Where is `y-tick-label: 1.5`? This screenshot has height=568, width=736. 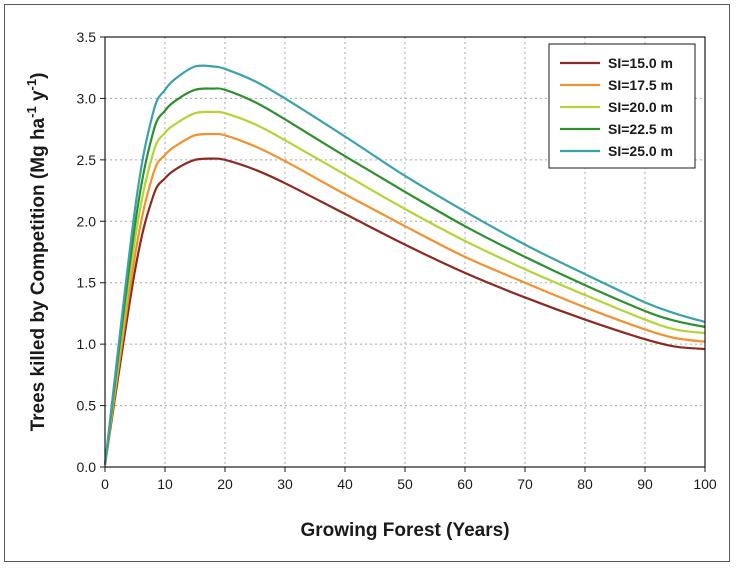 y-tick-label: 1.5 is located at coordinates (87, 283).